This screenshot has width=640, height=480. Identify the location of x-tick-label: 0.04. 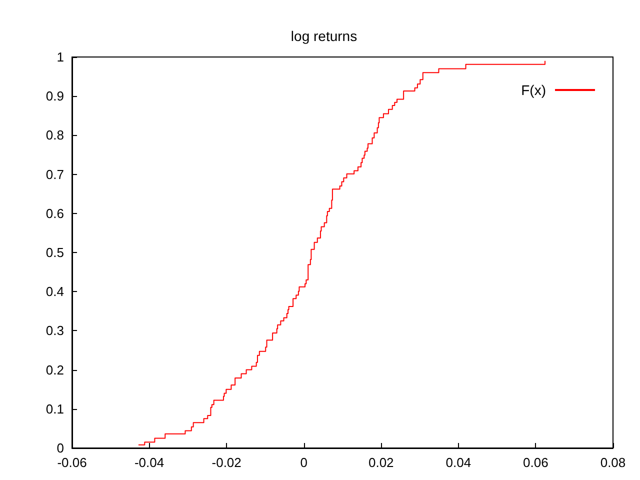
(459, 462).